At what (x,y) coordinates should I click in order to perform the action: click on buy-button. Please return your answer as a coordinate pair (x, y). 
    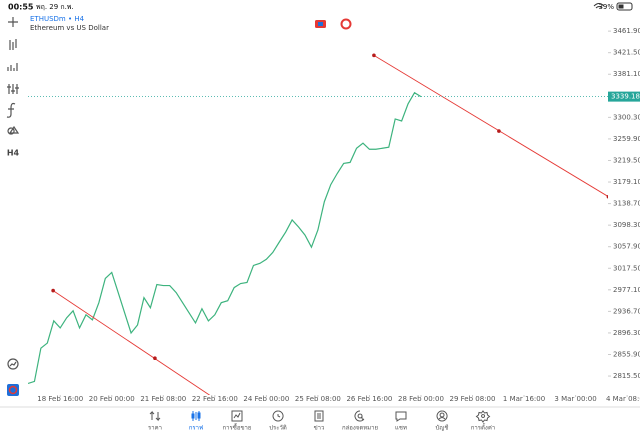
    Looking at the image, I should click on (346, 24).